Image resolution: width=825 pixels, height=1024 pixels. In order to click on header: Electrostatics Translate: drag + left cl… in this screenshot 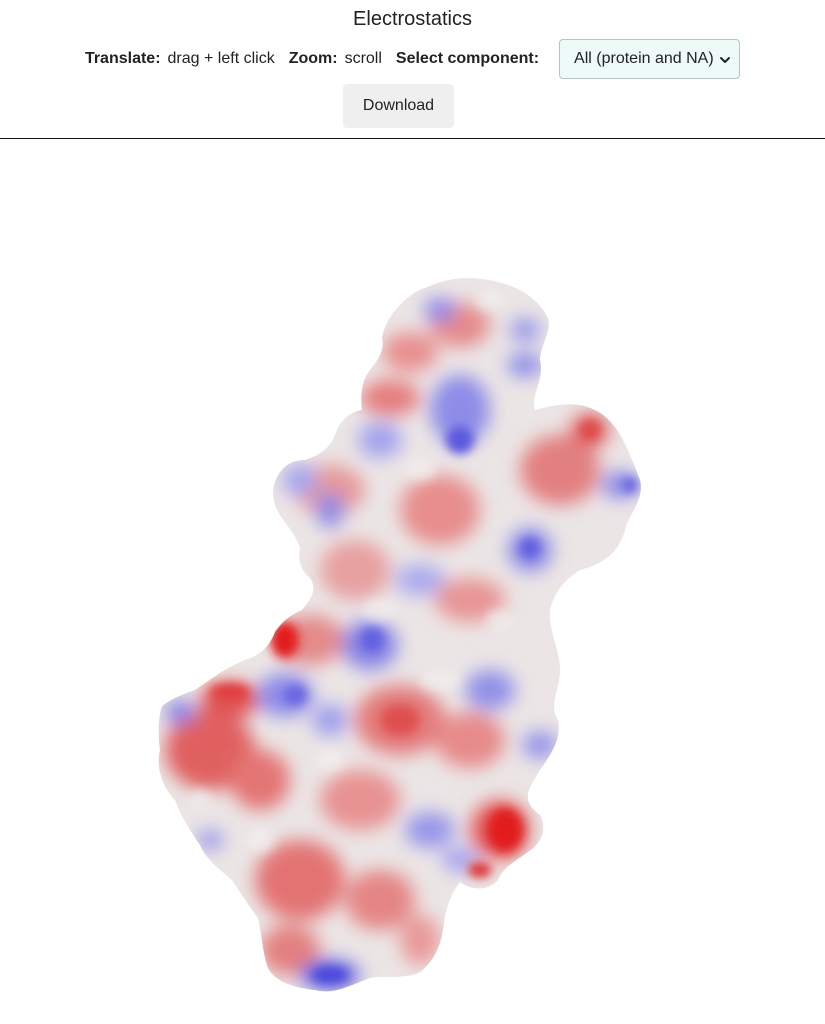, I will do `click(412, 69)`.